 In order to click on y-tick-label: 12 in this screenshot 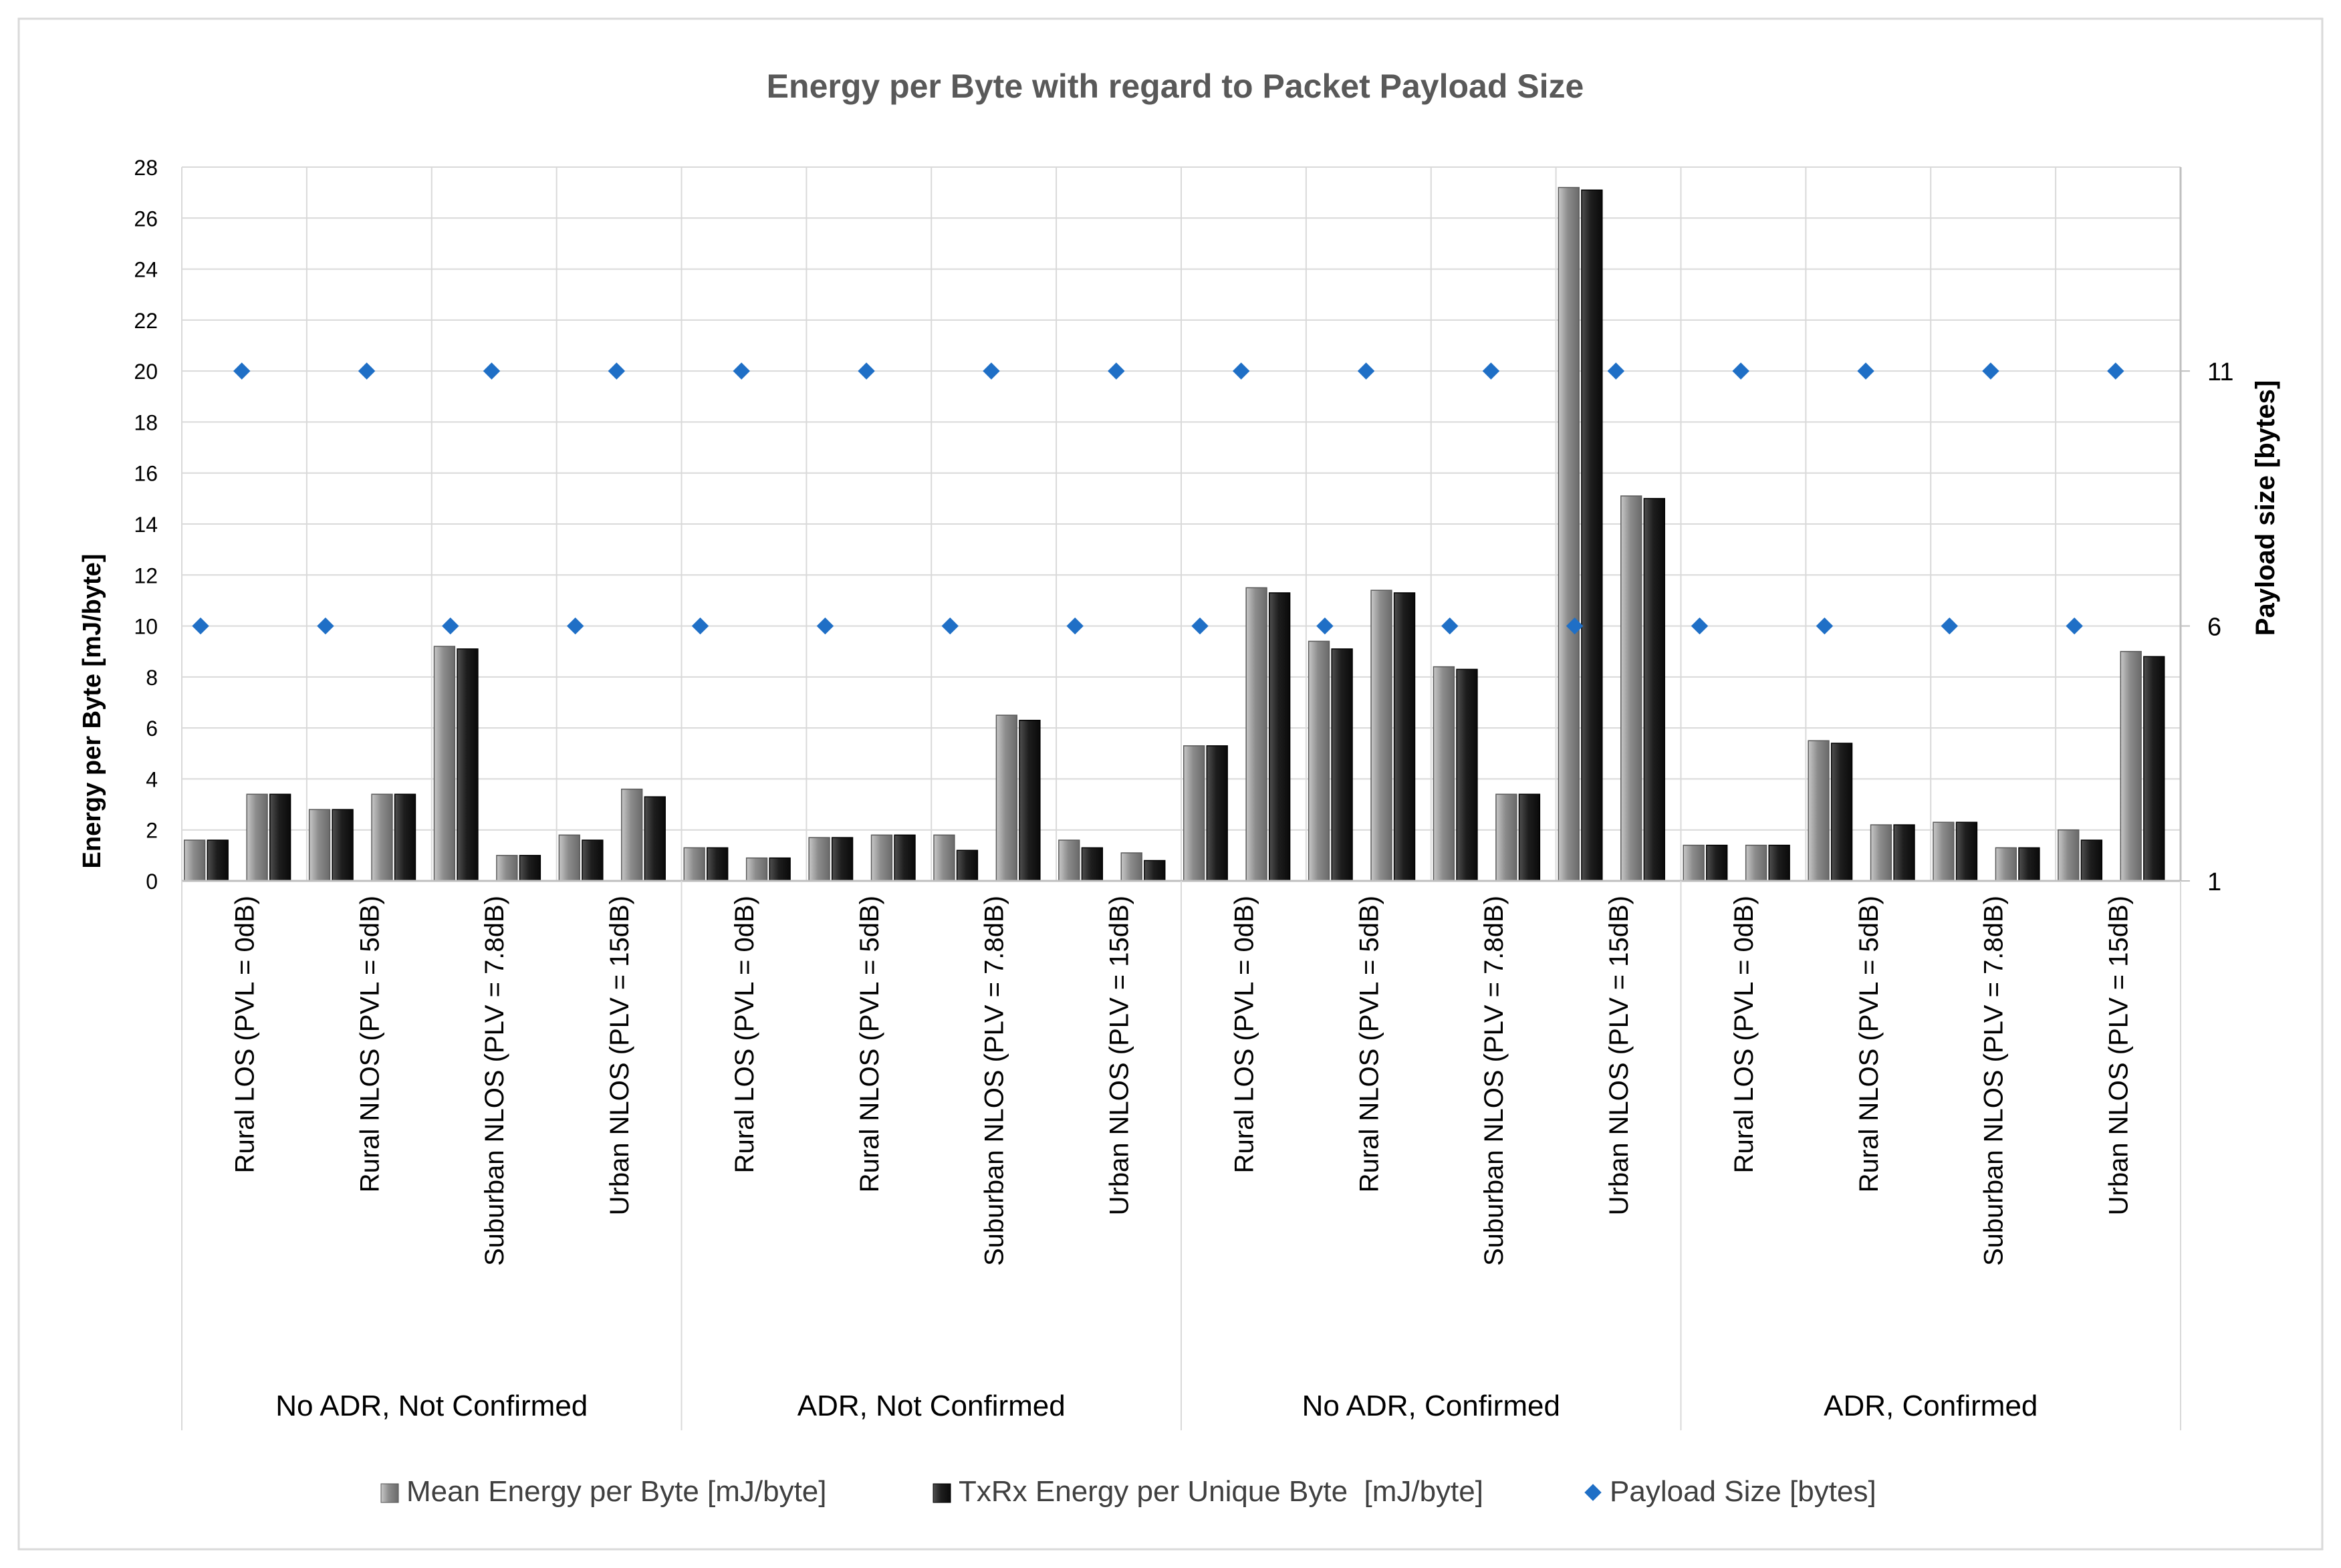, I will do `click(146, 575)`.